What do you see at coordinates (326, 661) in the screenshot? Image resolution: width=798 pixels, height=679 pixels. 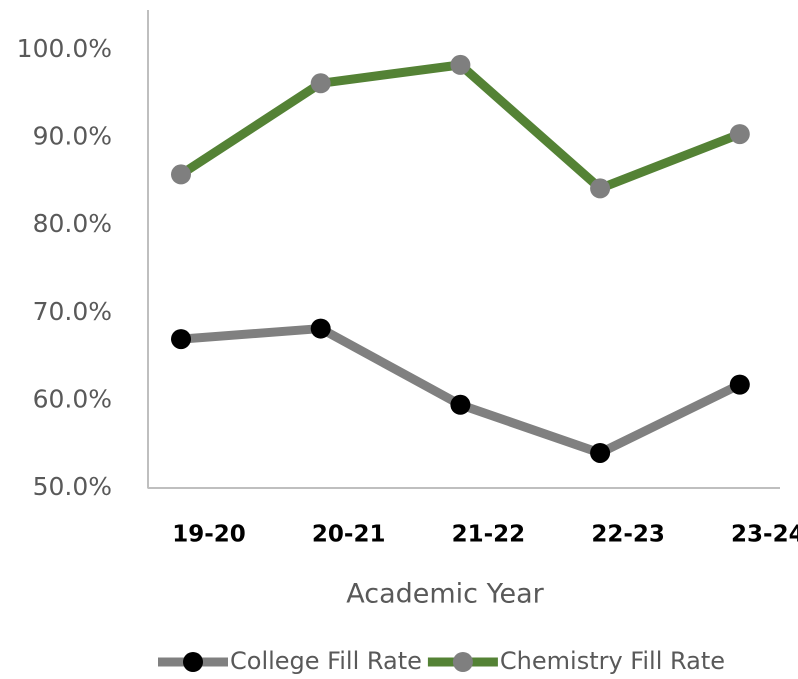 I see `legend-label: College Fill Rate` at bounding box center [326, 661].